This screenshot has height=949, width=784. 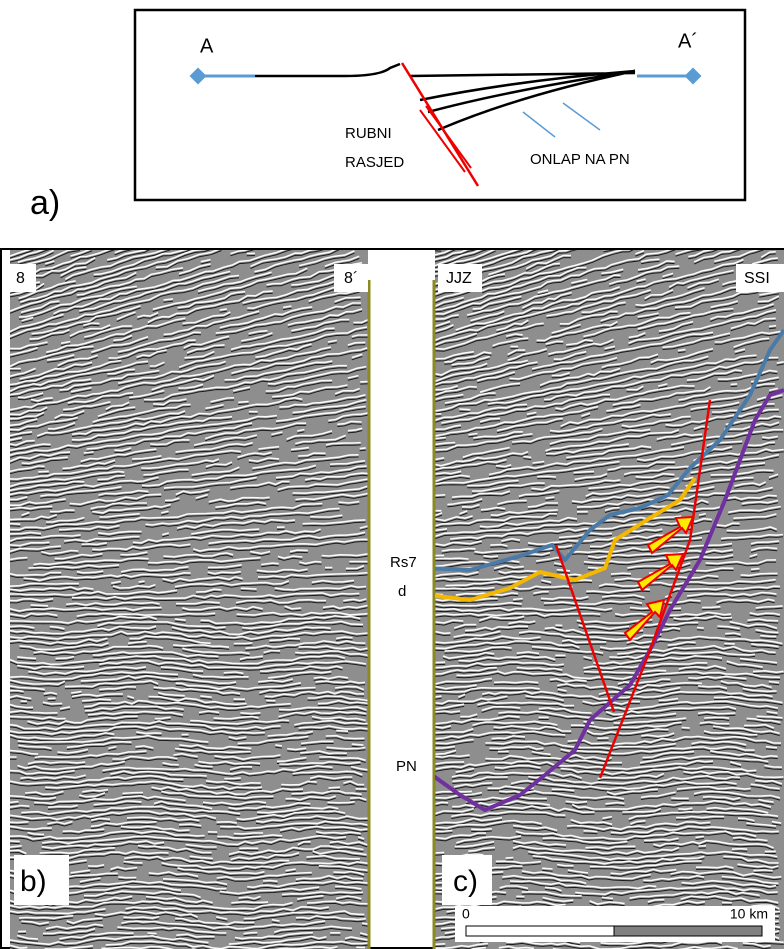 What do you see at coordinates (20, 278) in the screenshot?
I see `section-end-label: 8` at bounding box center [20, 278].